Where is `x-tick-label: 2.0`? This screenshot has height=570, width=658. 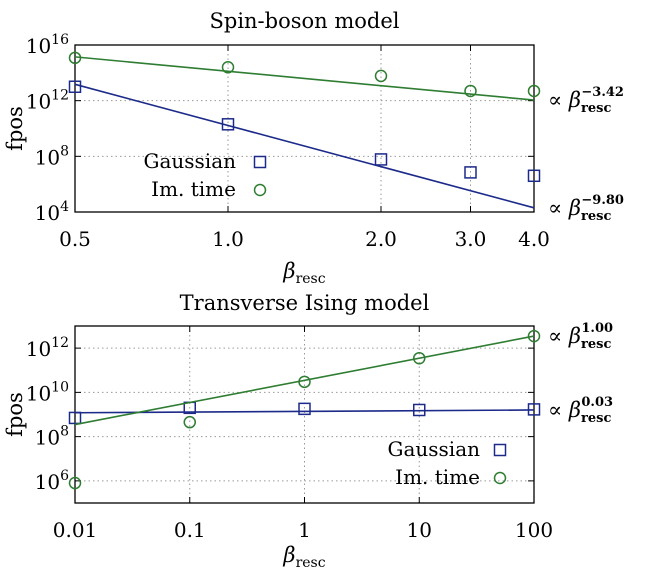 x-tick-label: 2.0 is located at coordinates (381, 239).